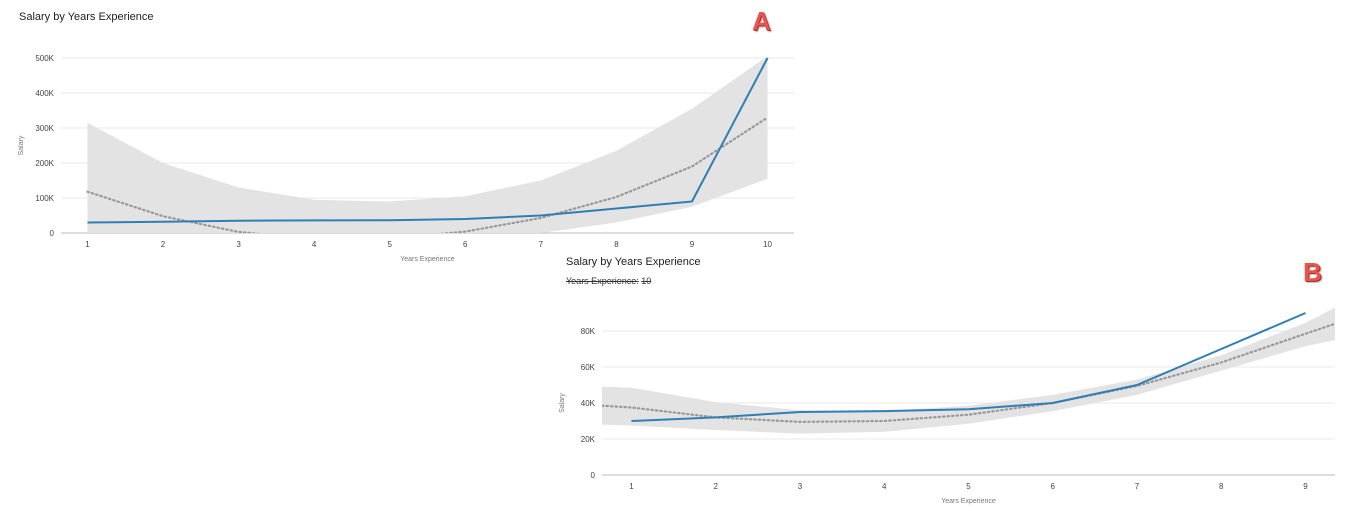 The image size is (1348, 511). Describe the element at coordinates (44, 128) in the screenshot. I see `chart-a-ytick-label: 300K` at that location.